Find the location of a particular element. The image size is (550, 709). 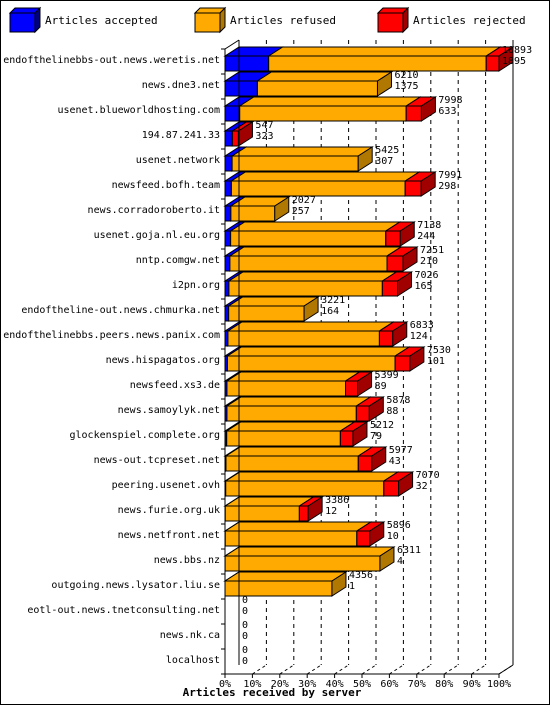

x-tick-label: 100% is located at coordinates (499, 684).